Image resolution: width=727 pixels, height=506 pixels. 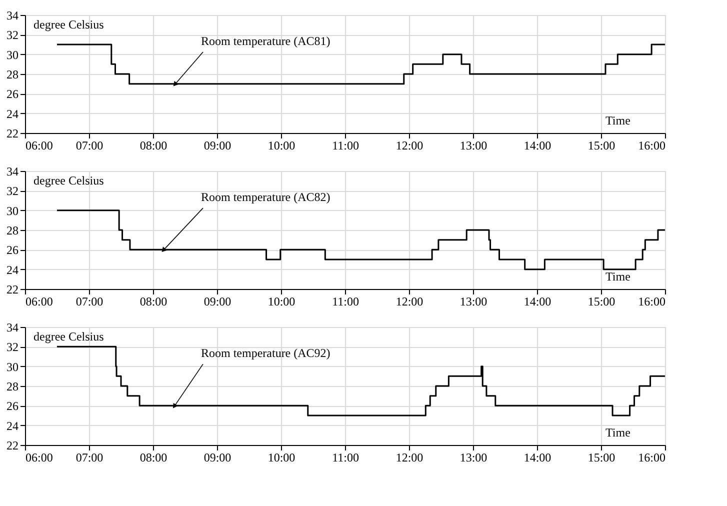 What do you see at coordinates (265, 353) in the screenshot?
I see `annotation: Room temperature (AC92)` at bounding box center [265, 353].